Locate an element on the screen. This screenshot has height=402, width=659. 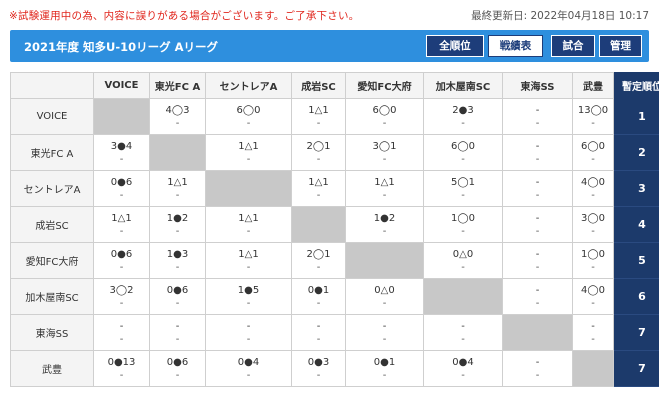
result-cell: 2◯1- is located at coordinates (318, 260).